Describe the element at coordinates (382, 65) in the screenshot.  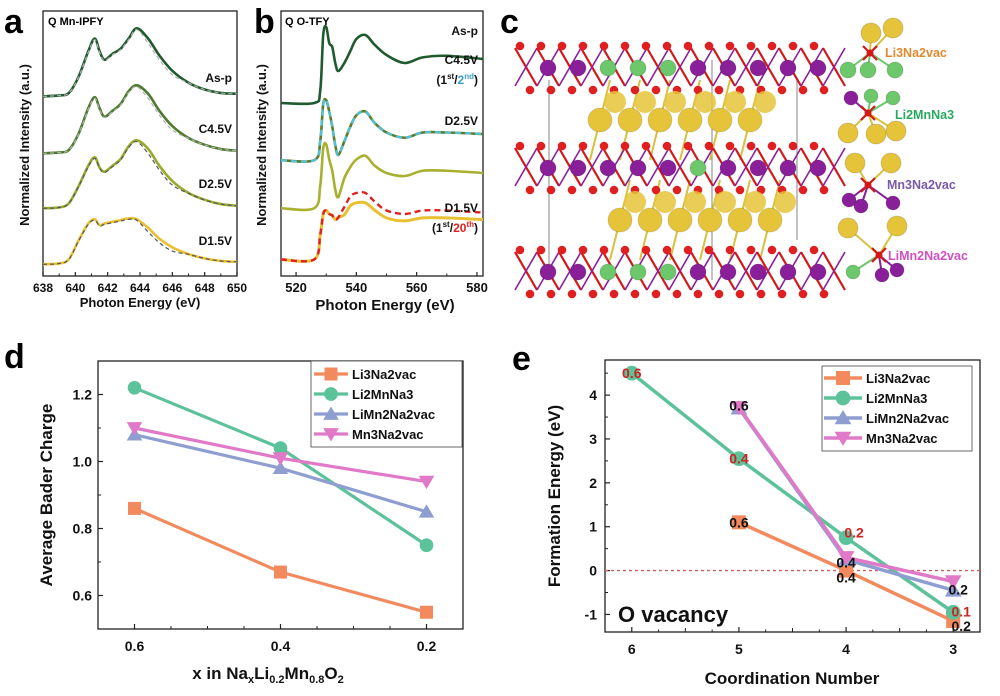
I see `spectrum-asp` at that location.